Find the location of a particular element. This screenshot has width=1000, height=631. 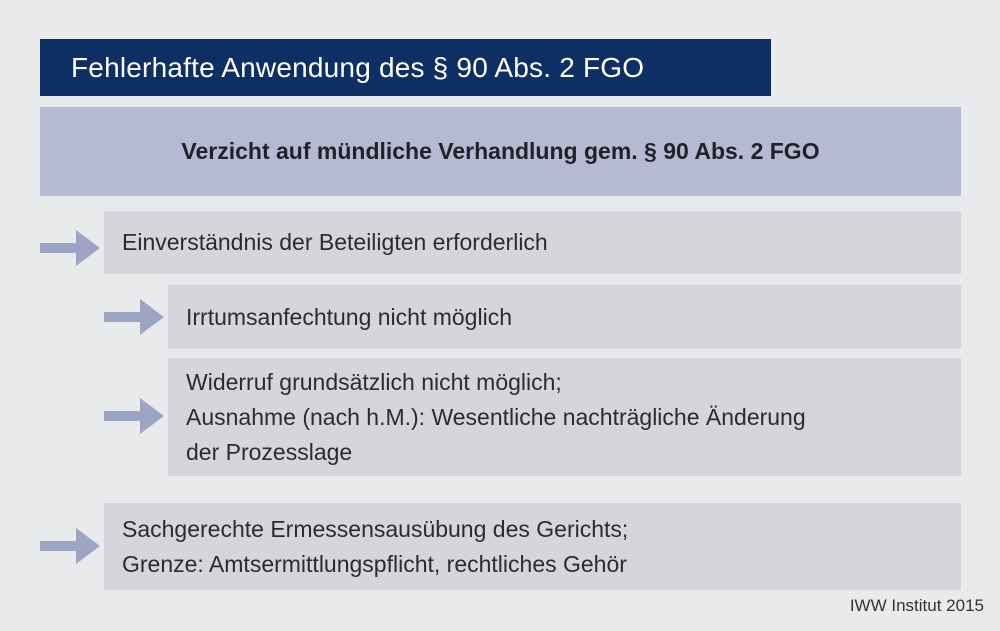

list-item-line: der Prozesslage is located at coordinates (269, 451).